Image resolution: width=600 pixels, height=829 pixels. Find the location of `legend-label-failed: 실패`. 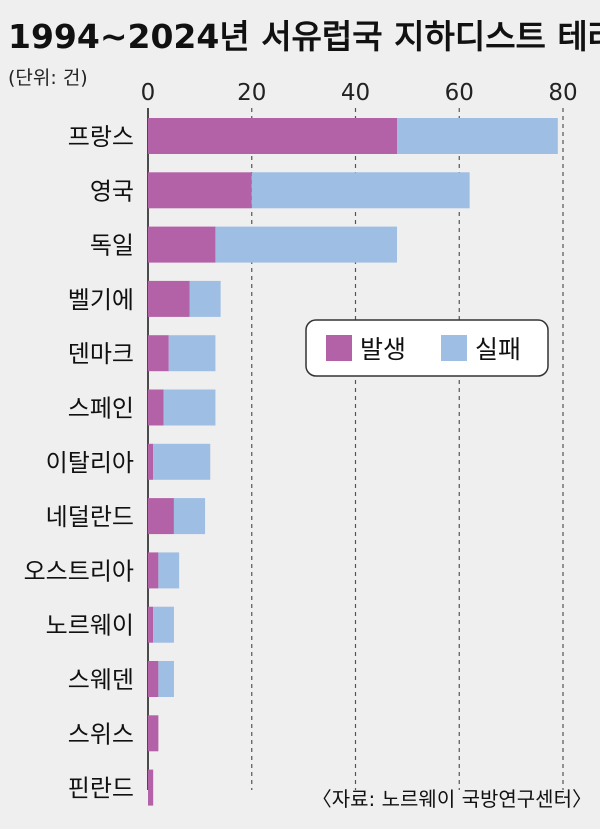

legend-label-failed: 실패 is located at coordinates (498, 349).